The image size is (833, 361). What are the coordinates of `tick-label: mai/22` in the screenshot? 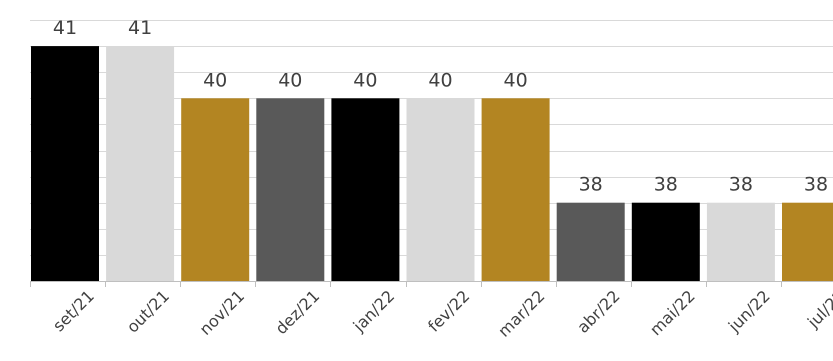 It's located at (672, 312).